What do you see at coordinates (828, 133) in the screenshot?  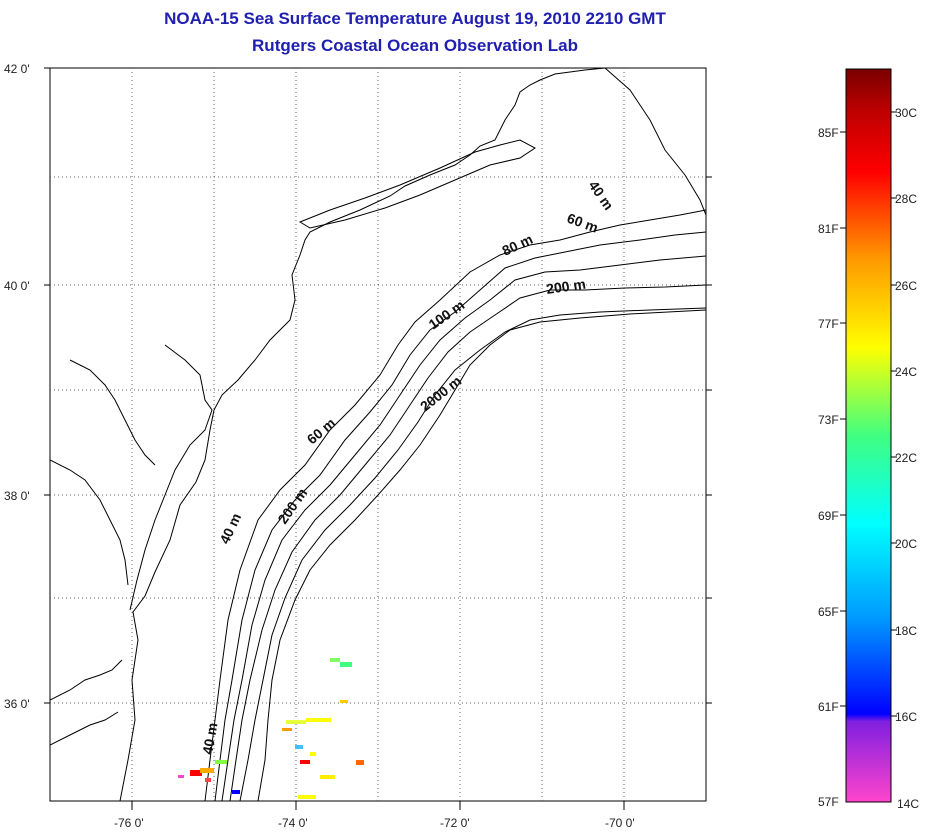 I see `colorbar-f-label: 85F` at bounding box center [828, 133].